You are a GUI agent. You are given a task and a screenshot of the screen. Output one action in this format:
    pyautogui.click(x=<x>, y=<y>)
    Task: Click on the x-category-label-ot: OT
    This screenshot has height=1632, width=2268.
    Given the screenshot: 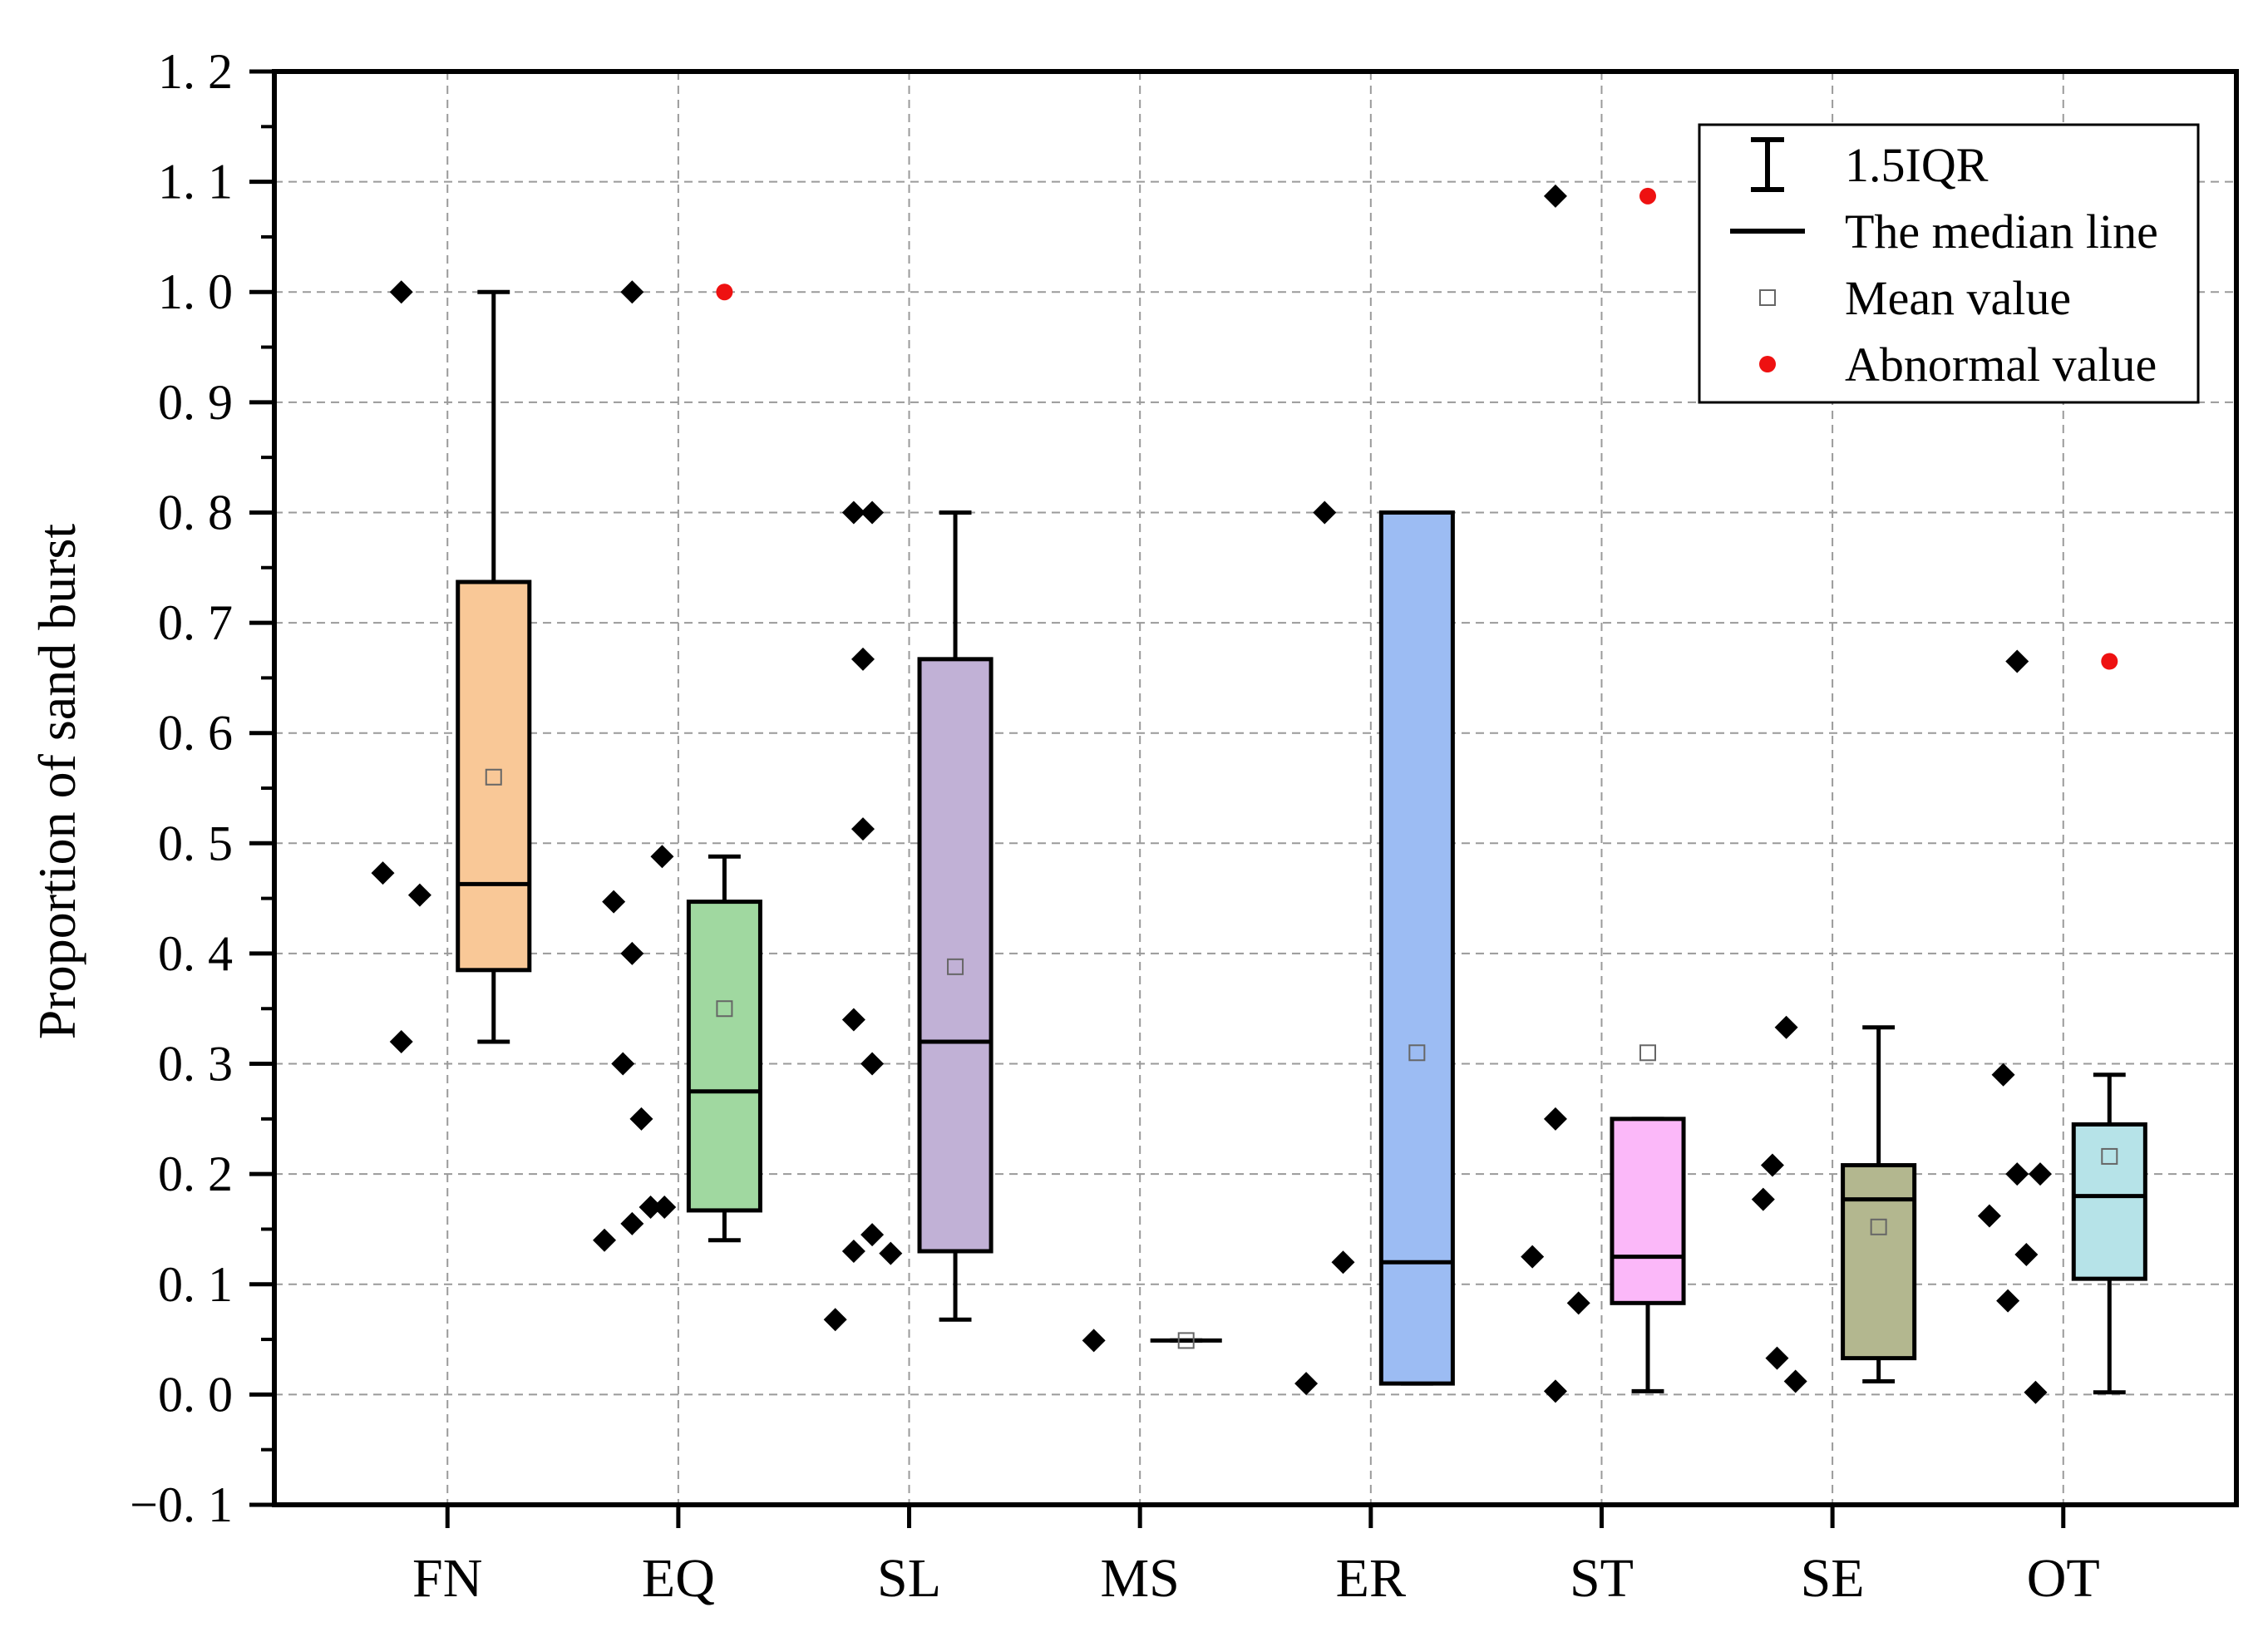 What is the action you would take?
    pyautogui.click(x=2063, y=1578)
    